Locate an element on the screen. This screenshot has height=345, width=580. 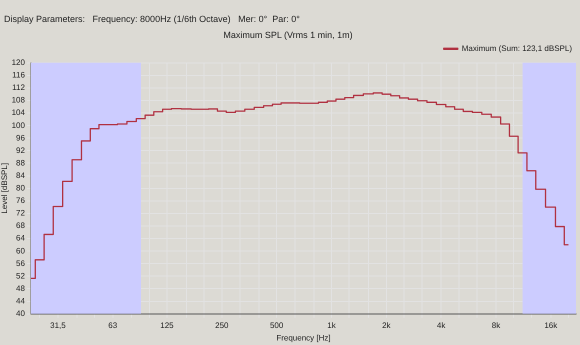
y-tick-label: 92 is located at coordinates (21, 150).